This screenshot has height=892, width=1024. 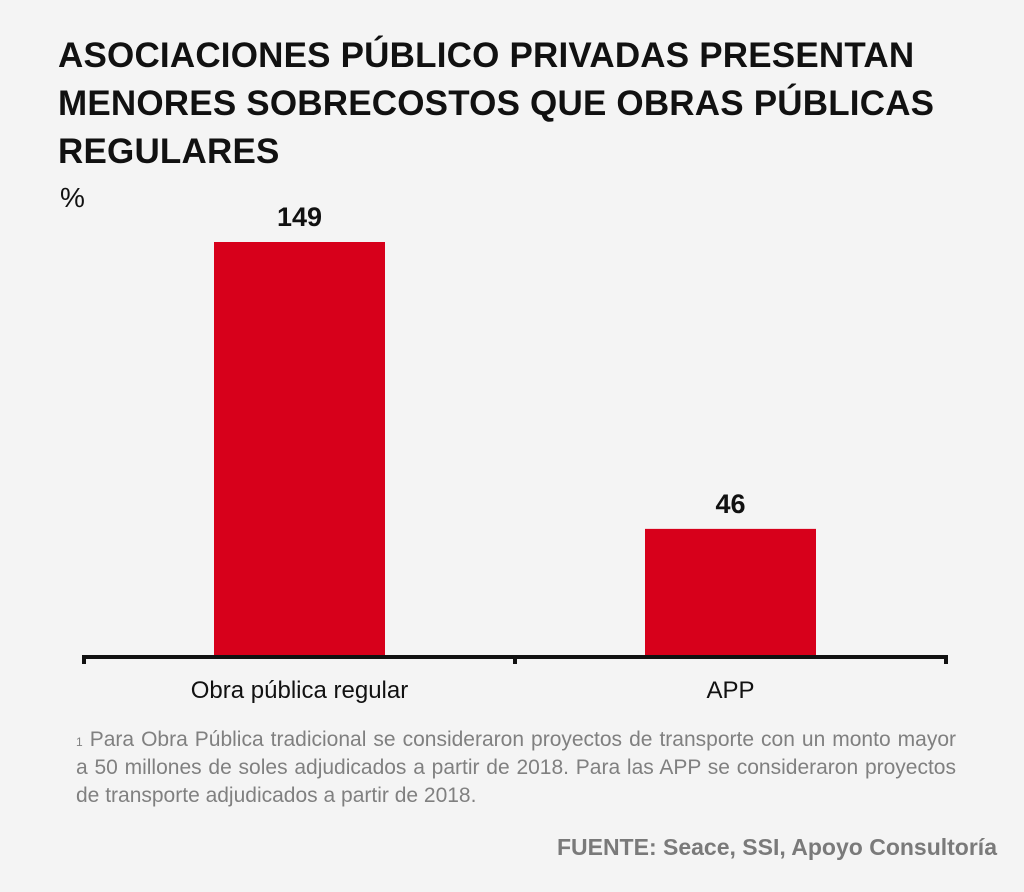 What do you see at coordinates (299, 217) in the screenshot?
I see `data-label: 149` at bounding box center [299, 217].